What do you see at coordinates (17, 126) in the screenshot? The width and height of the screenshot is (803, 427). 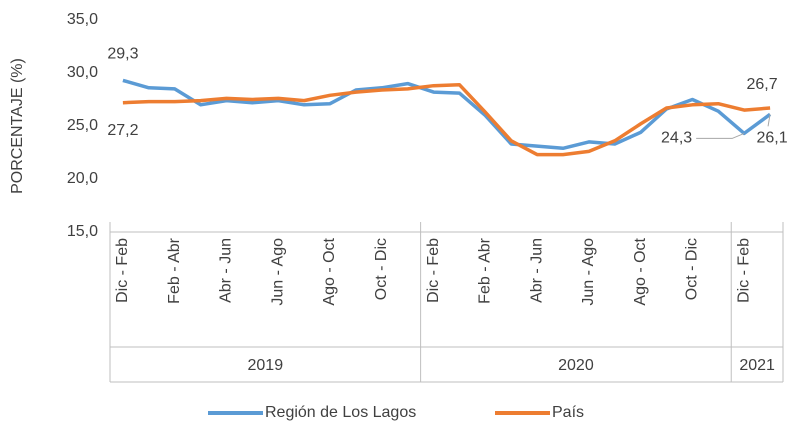 I see `y-axis-label: PORCENTAJE (%)` at bounding box center [17, 126].